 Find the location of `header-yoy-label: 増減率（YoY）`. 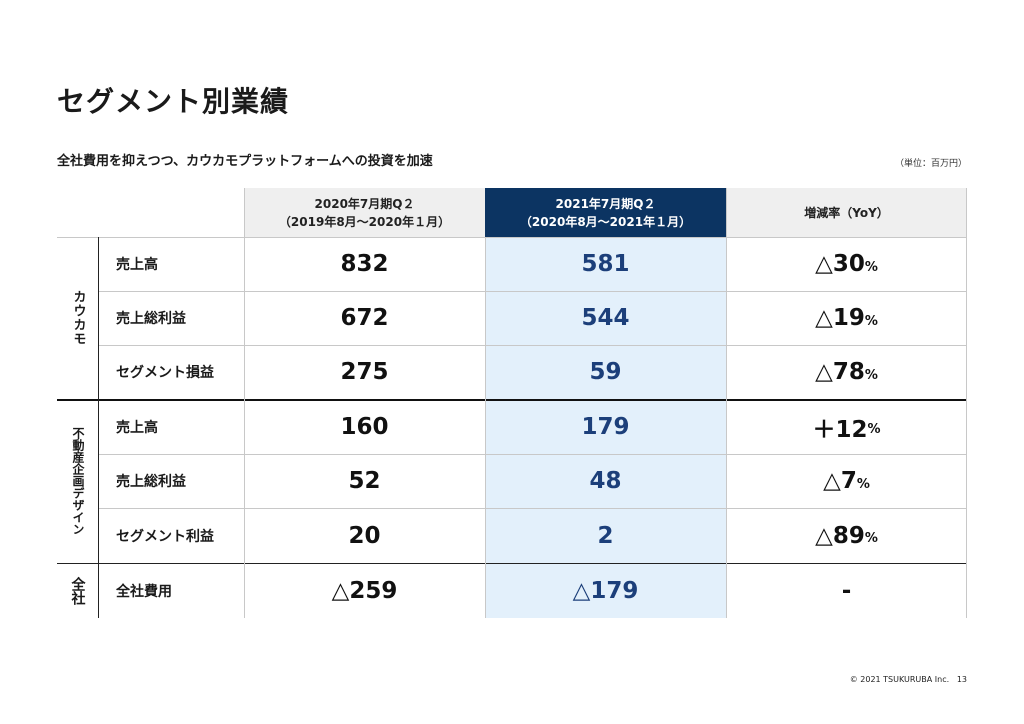

header-yoy-label: 増減率（YoY） is located at coordinates (846, 212).